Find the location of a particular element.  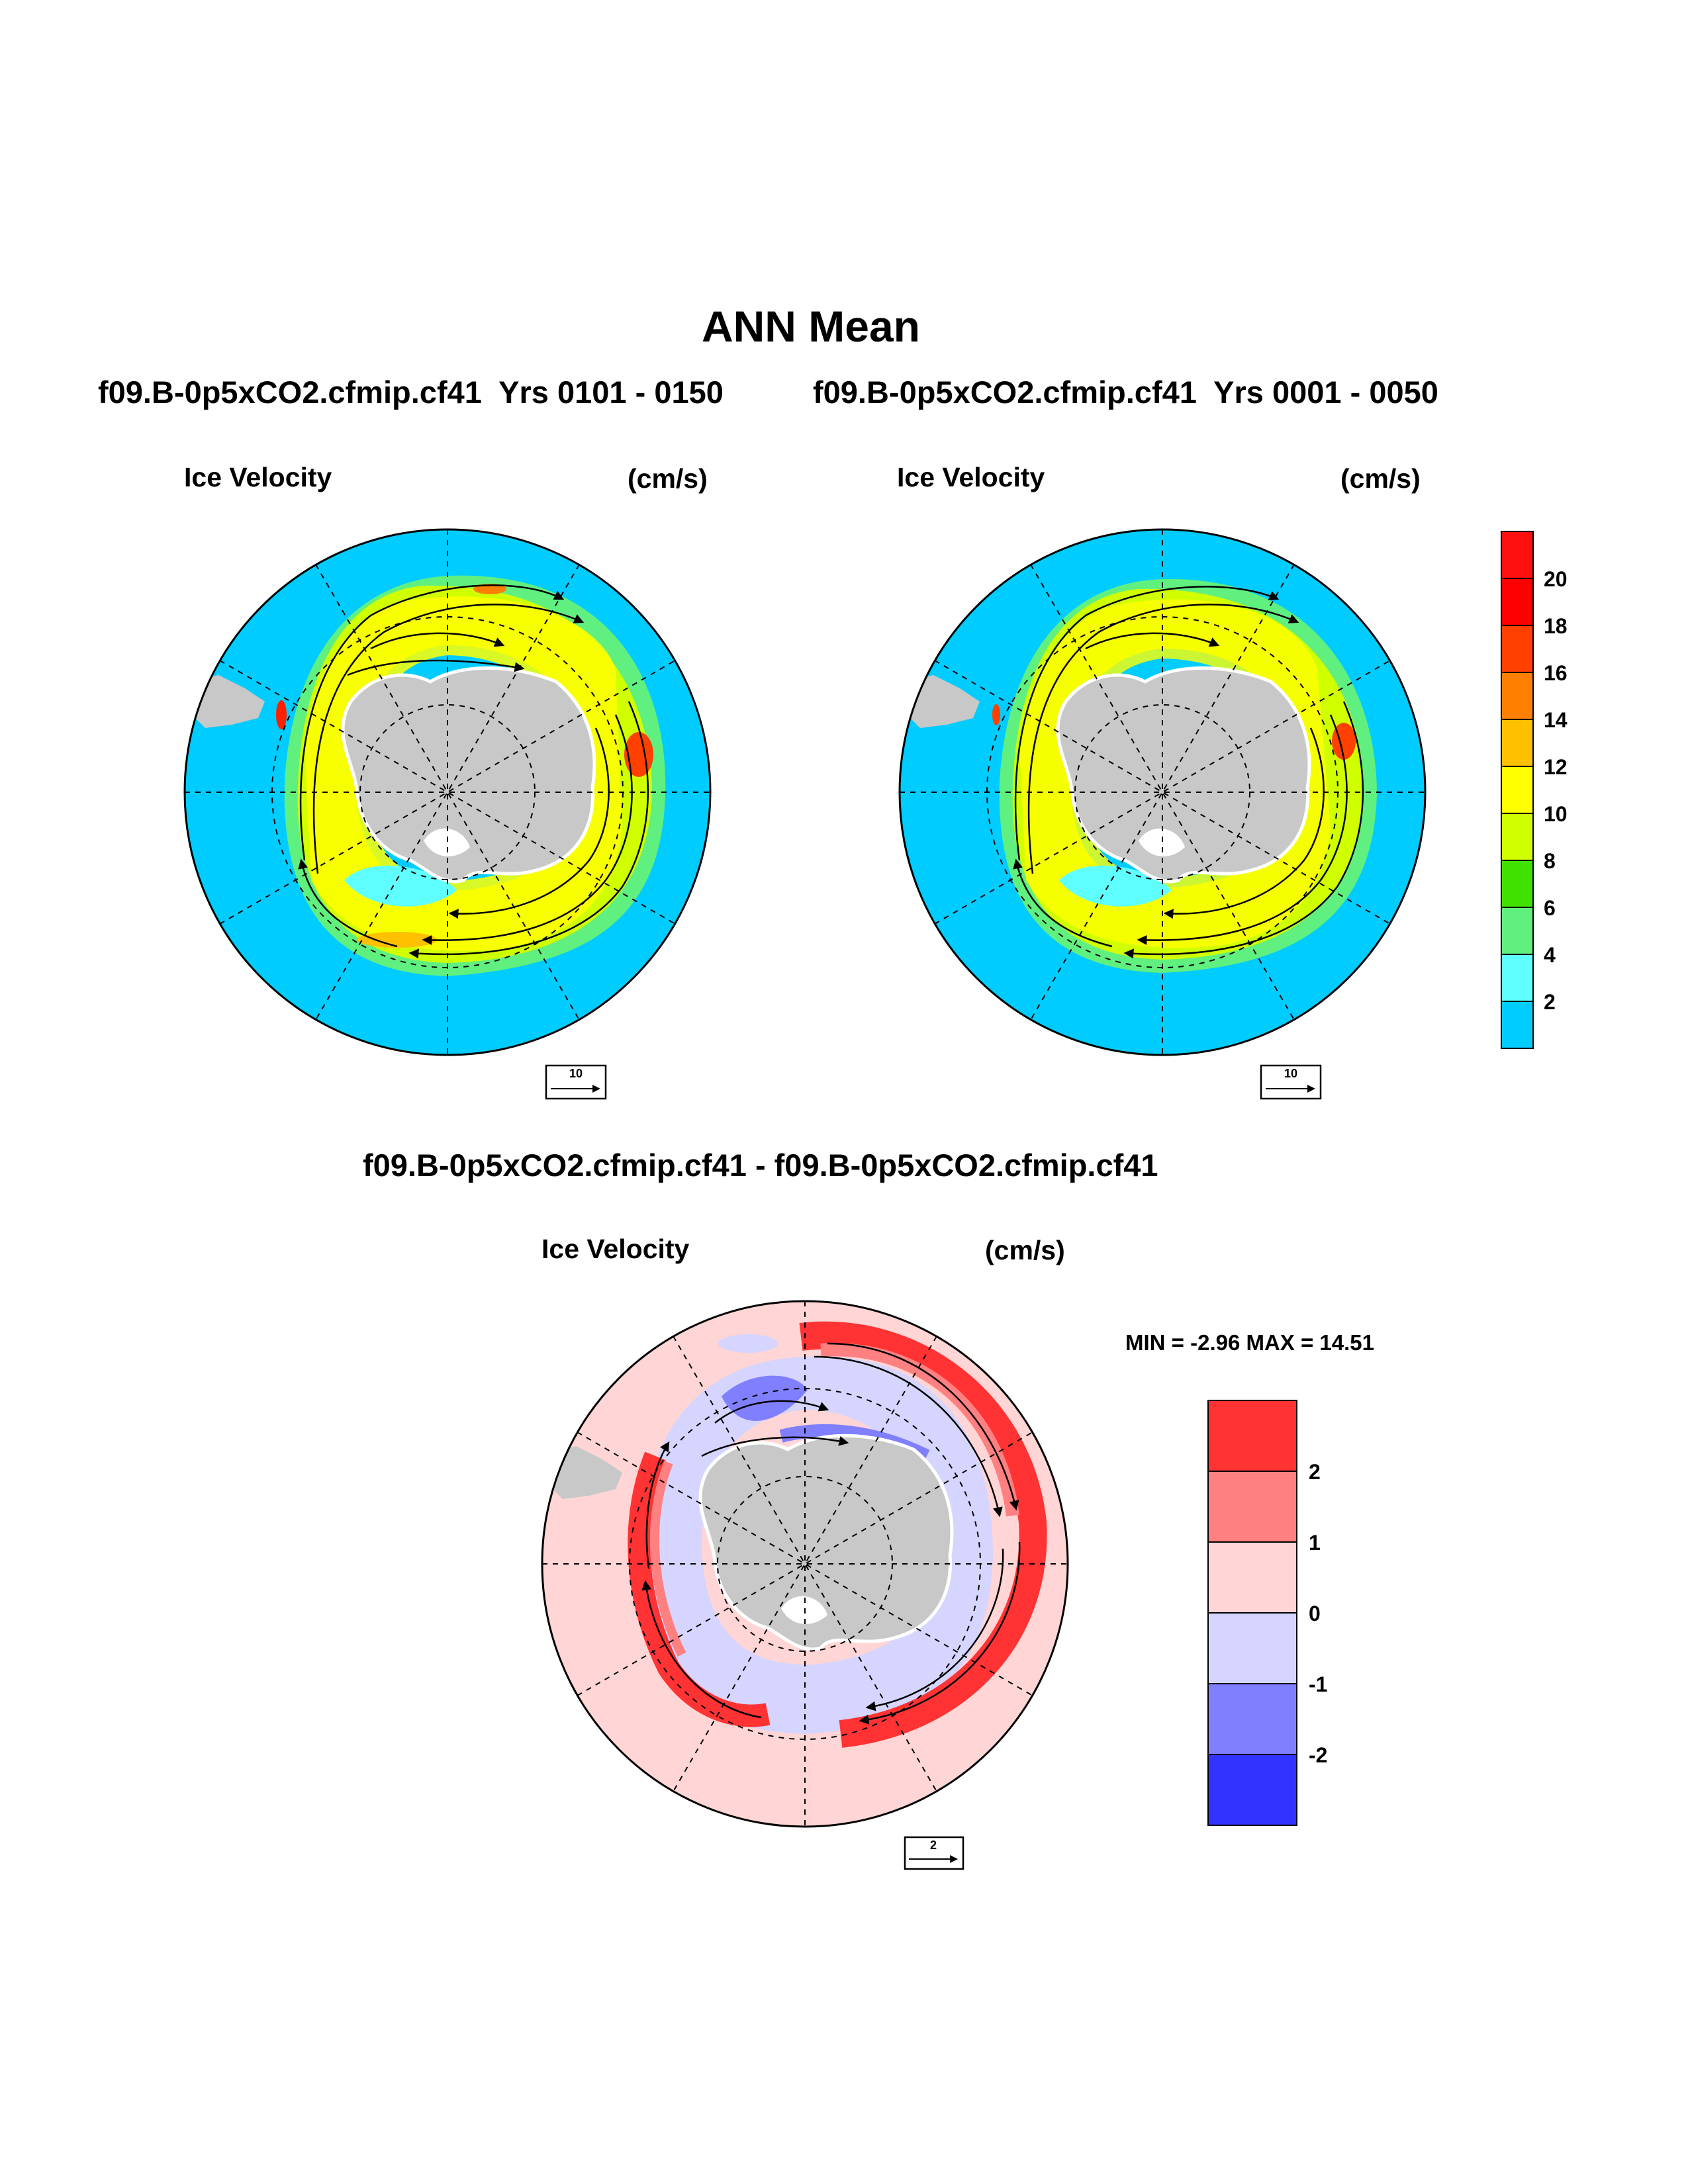

right-map-border is located at coordinates (1162, 792).